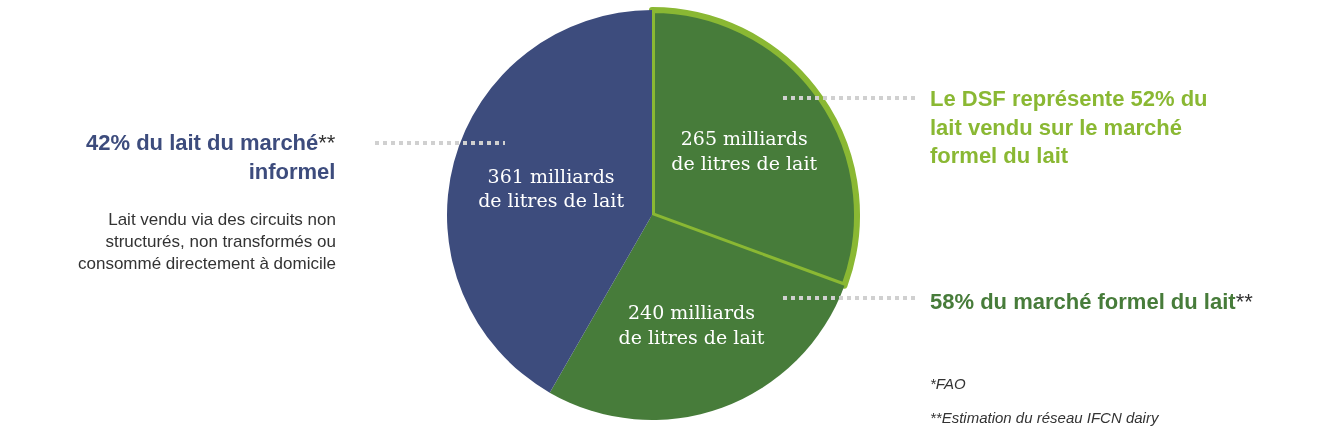  Describe the element at coordinates (691, 324) in the screenshot. I see `data-label: 240 milliards de litres de lait` at that location.